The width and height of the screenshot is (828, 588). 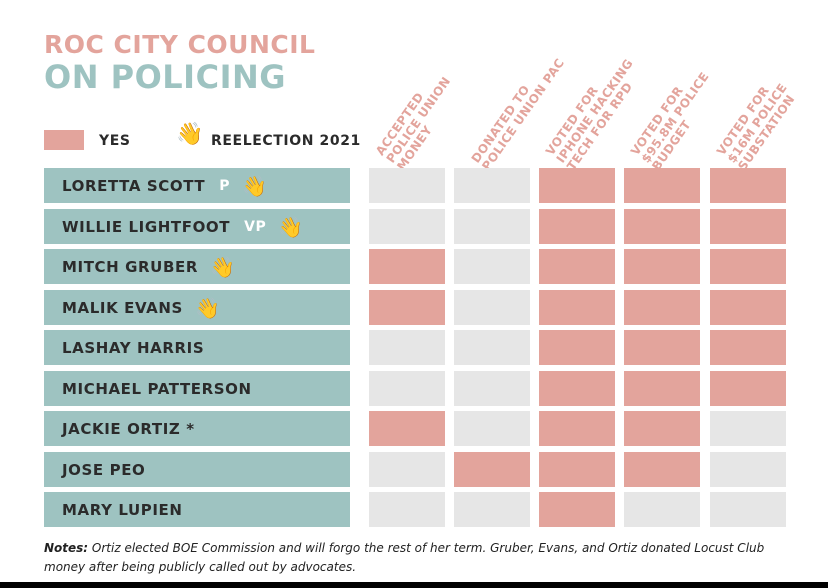 I want to click on council-member-row: JOSE PEO, so click(x=197, y=469).